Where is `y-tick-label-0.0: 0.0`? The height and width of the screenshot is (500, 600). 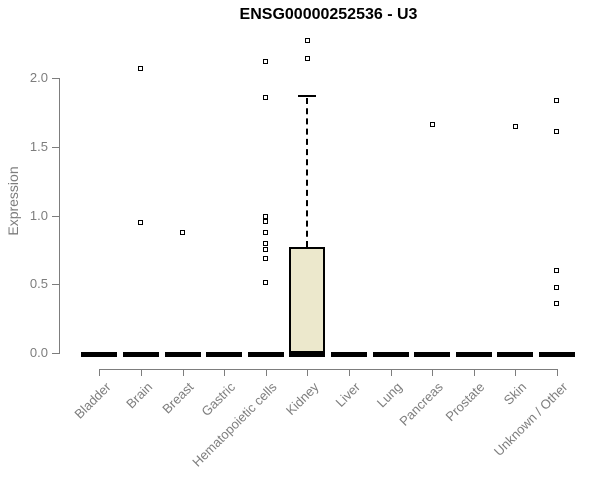
y-tick-label-0.0: 0.0 is located at coordinates (38, 352).